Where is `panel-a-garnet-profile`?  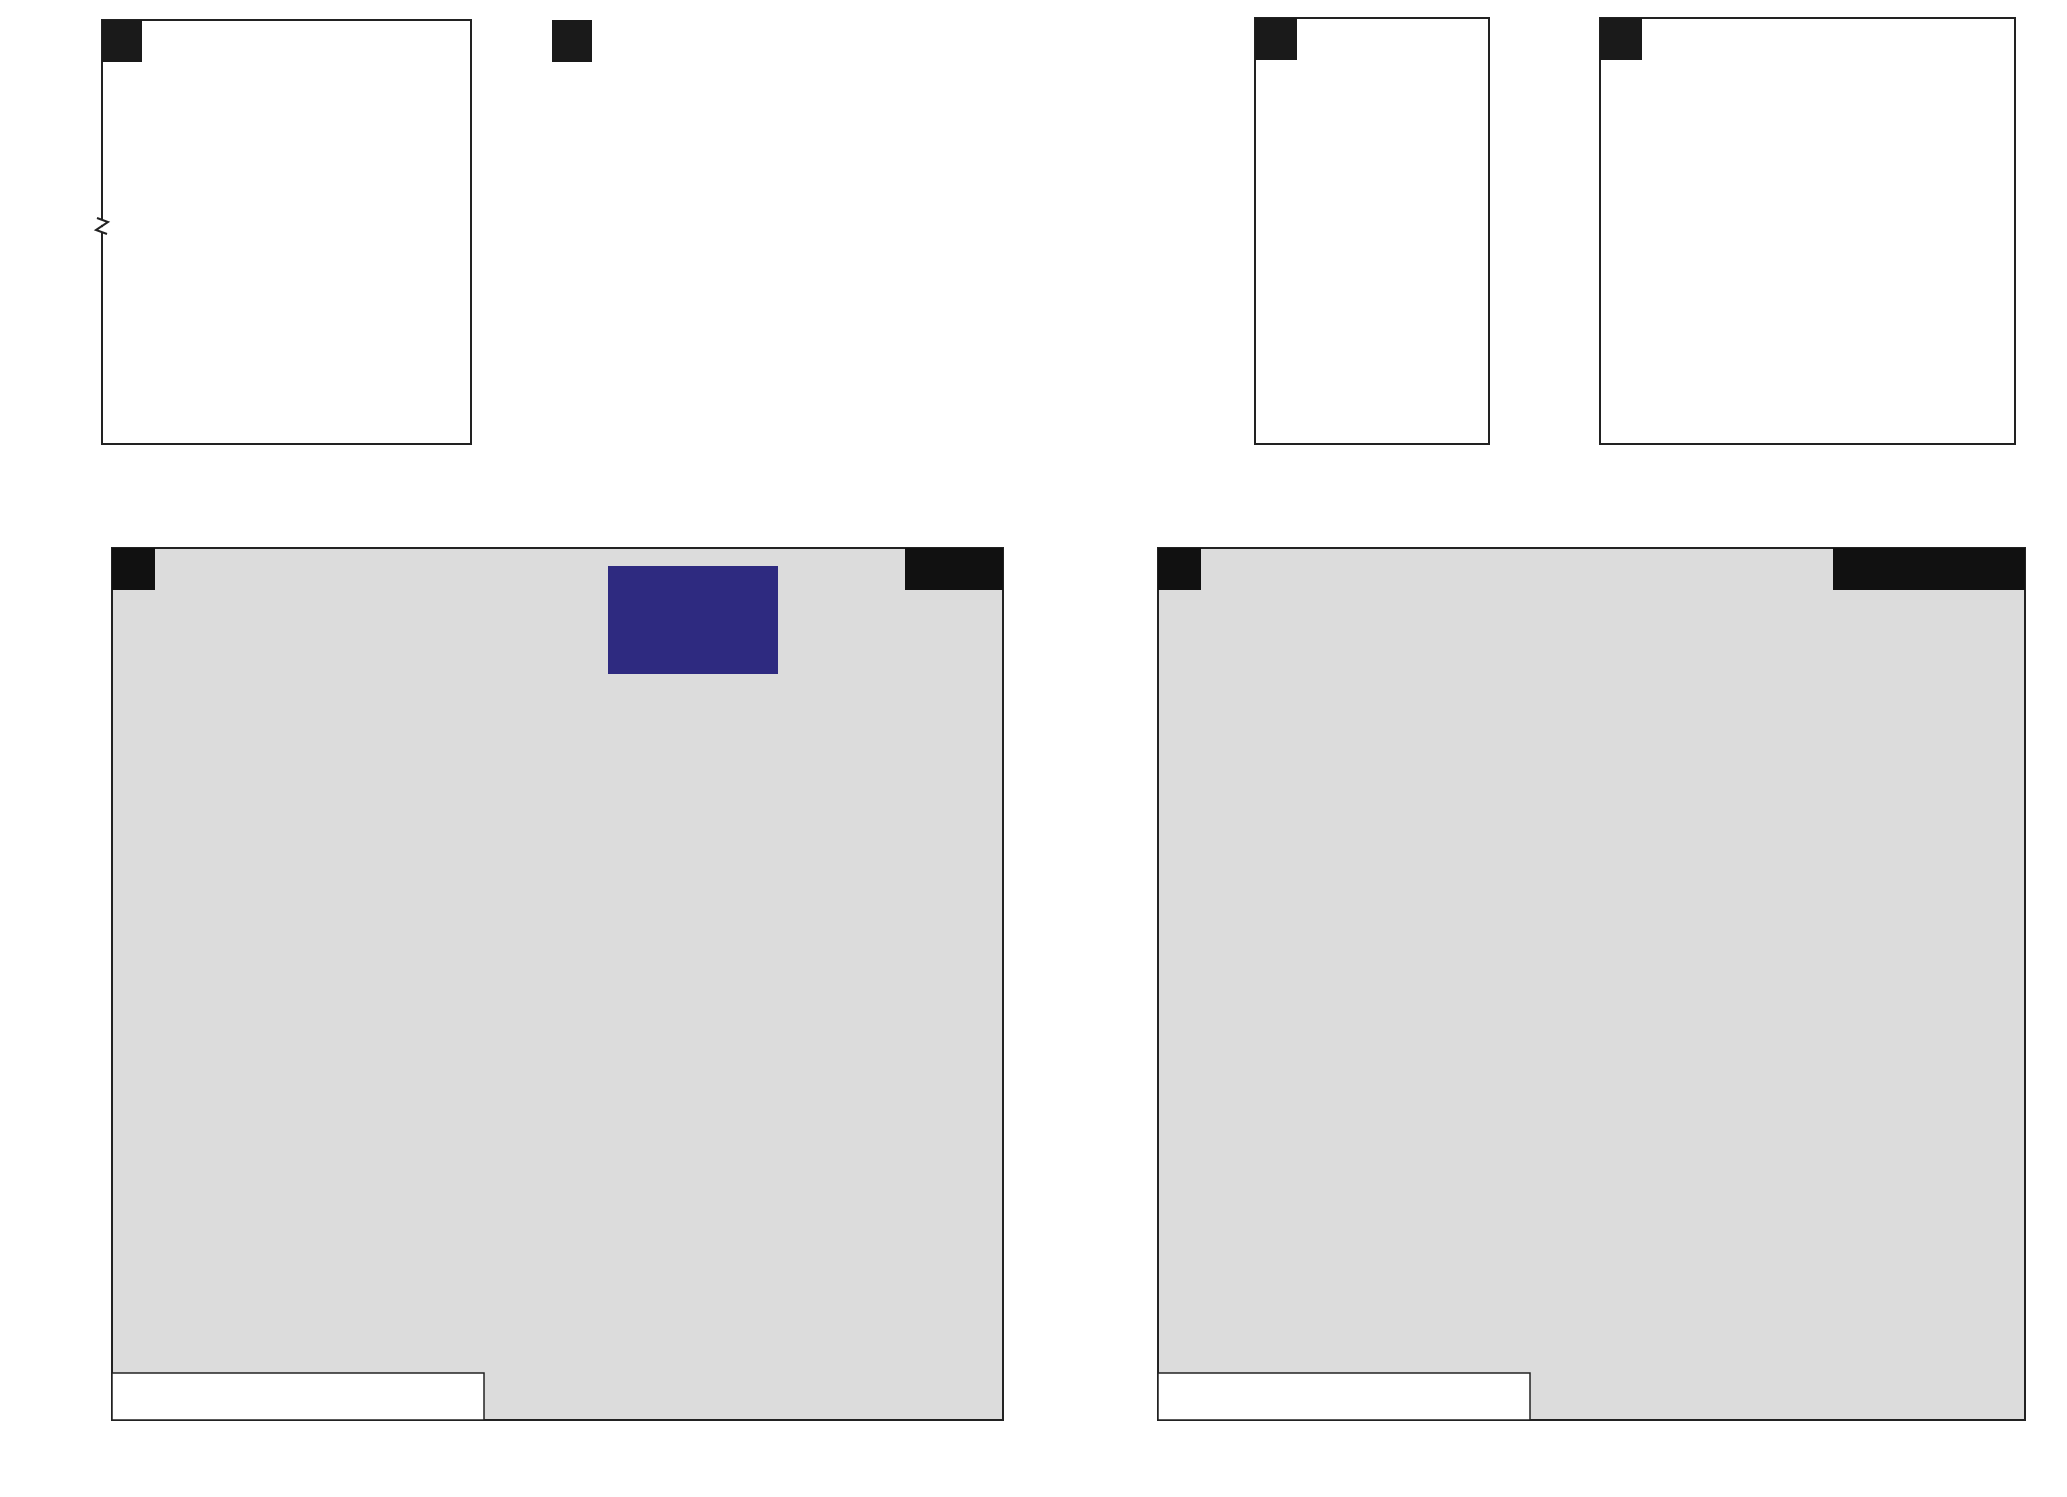
panel-a-garnet-profile is located at coordinates (282, 232).